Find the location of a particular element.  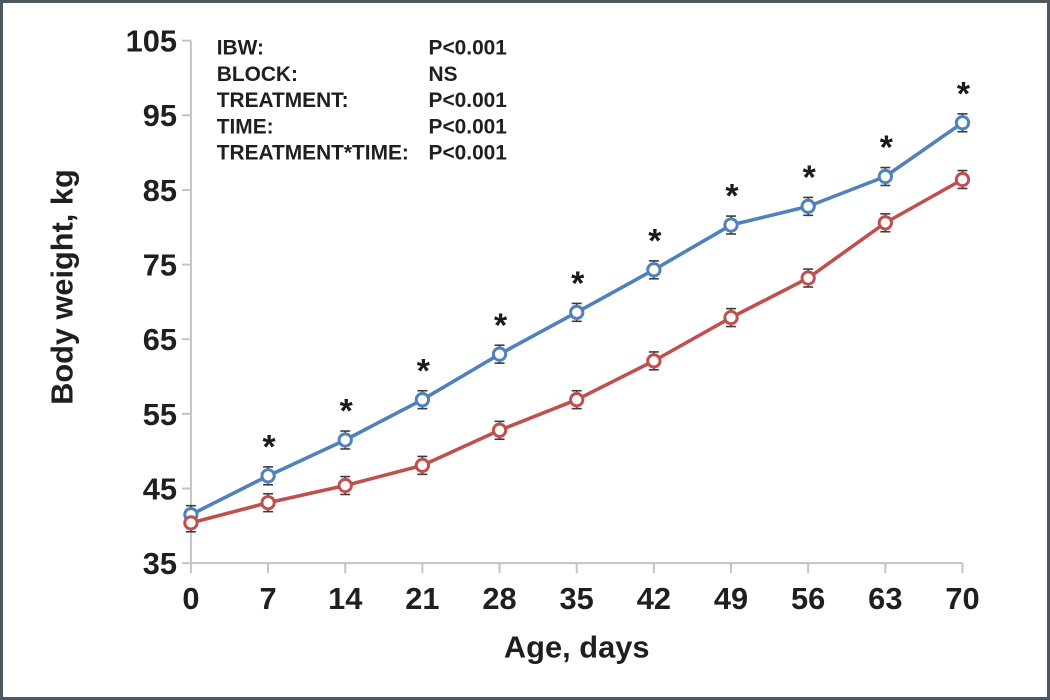

y-tick-label: 105 is located at coordinates (151, 41).